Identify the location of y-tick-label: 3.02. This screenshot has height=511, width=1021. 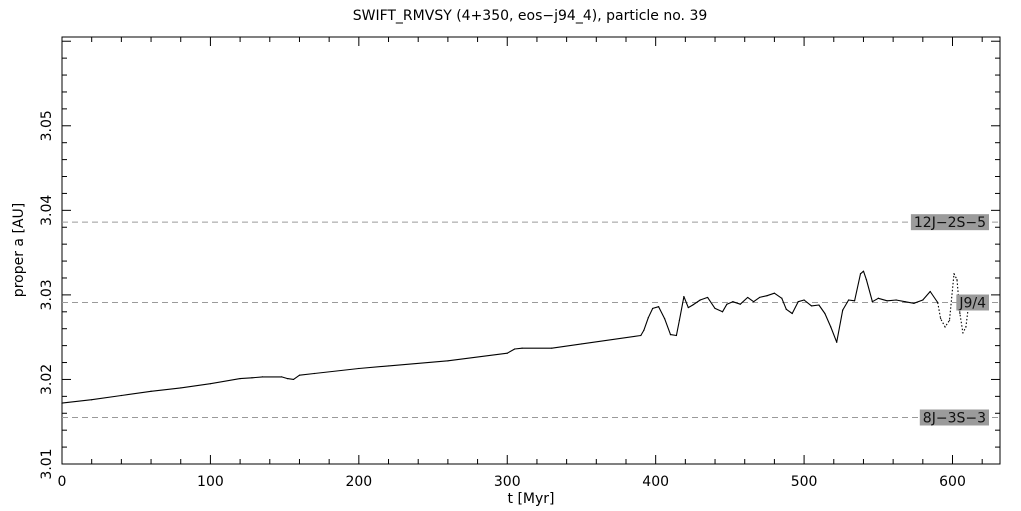
(47, 379).